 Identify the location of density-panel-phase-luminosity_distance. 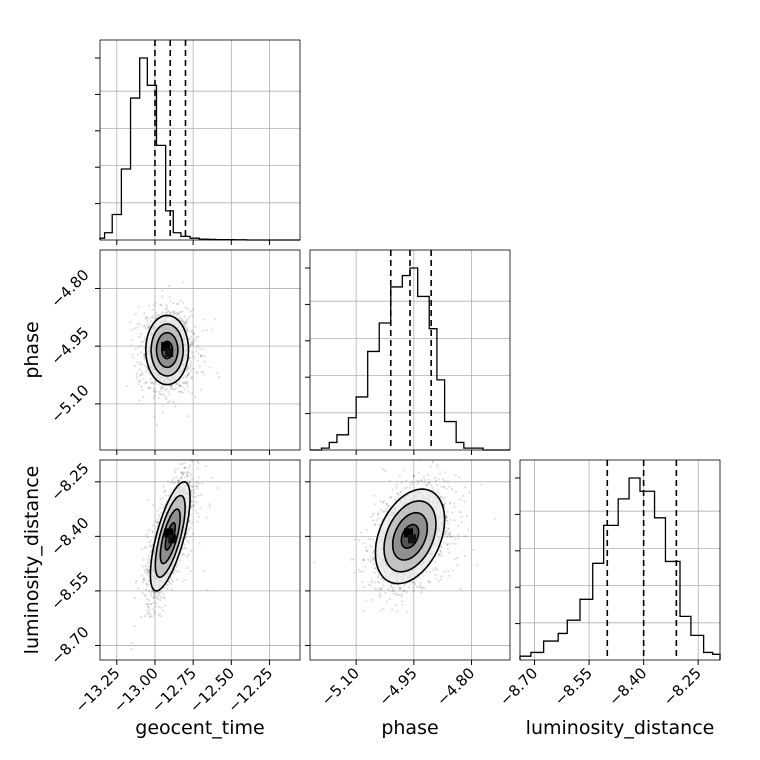
(410, 560).